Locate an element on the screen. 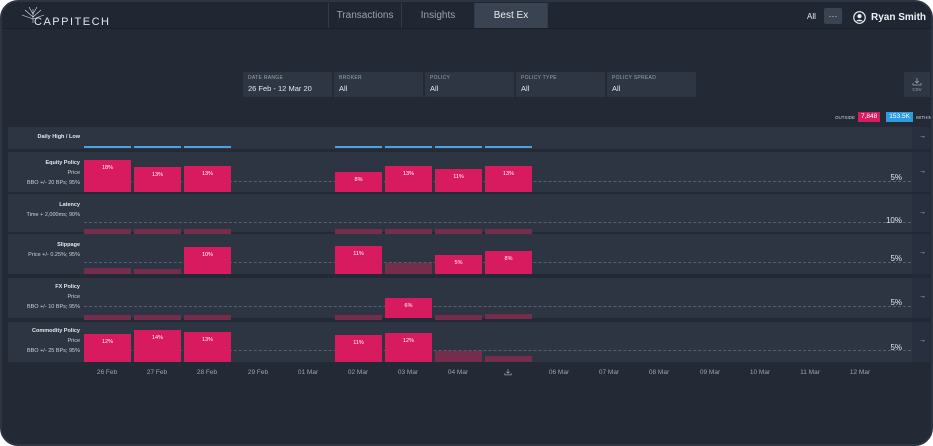  bar-outside: 18% is located at coordinates (107, 176).